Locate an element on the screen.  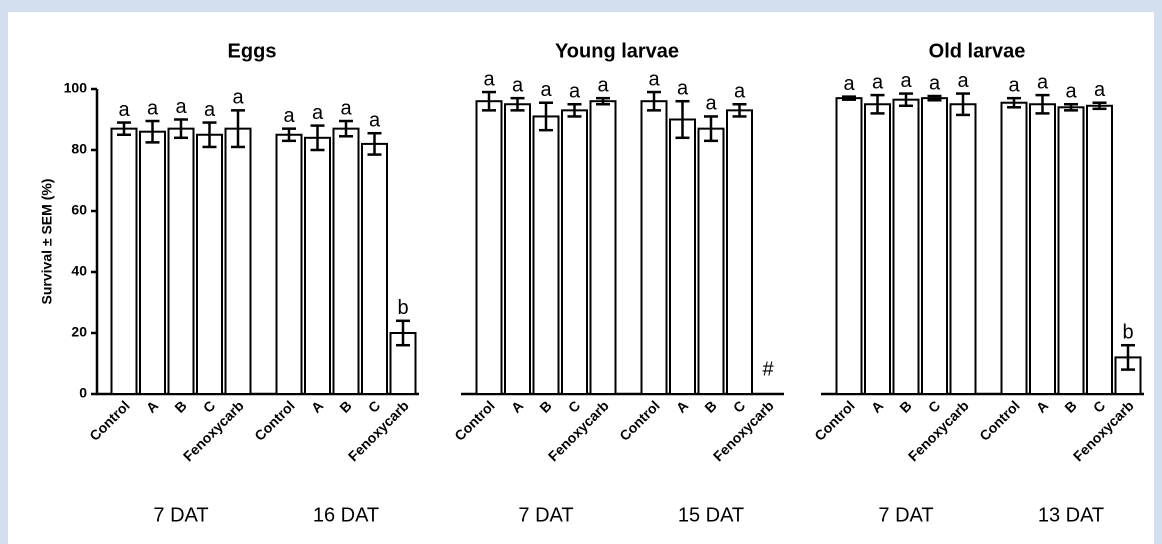
y-tick-label: 60 is located at coordinates (79, 210).